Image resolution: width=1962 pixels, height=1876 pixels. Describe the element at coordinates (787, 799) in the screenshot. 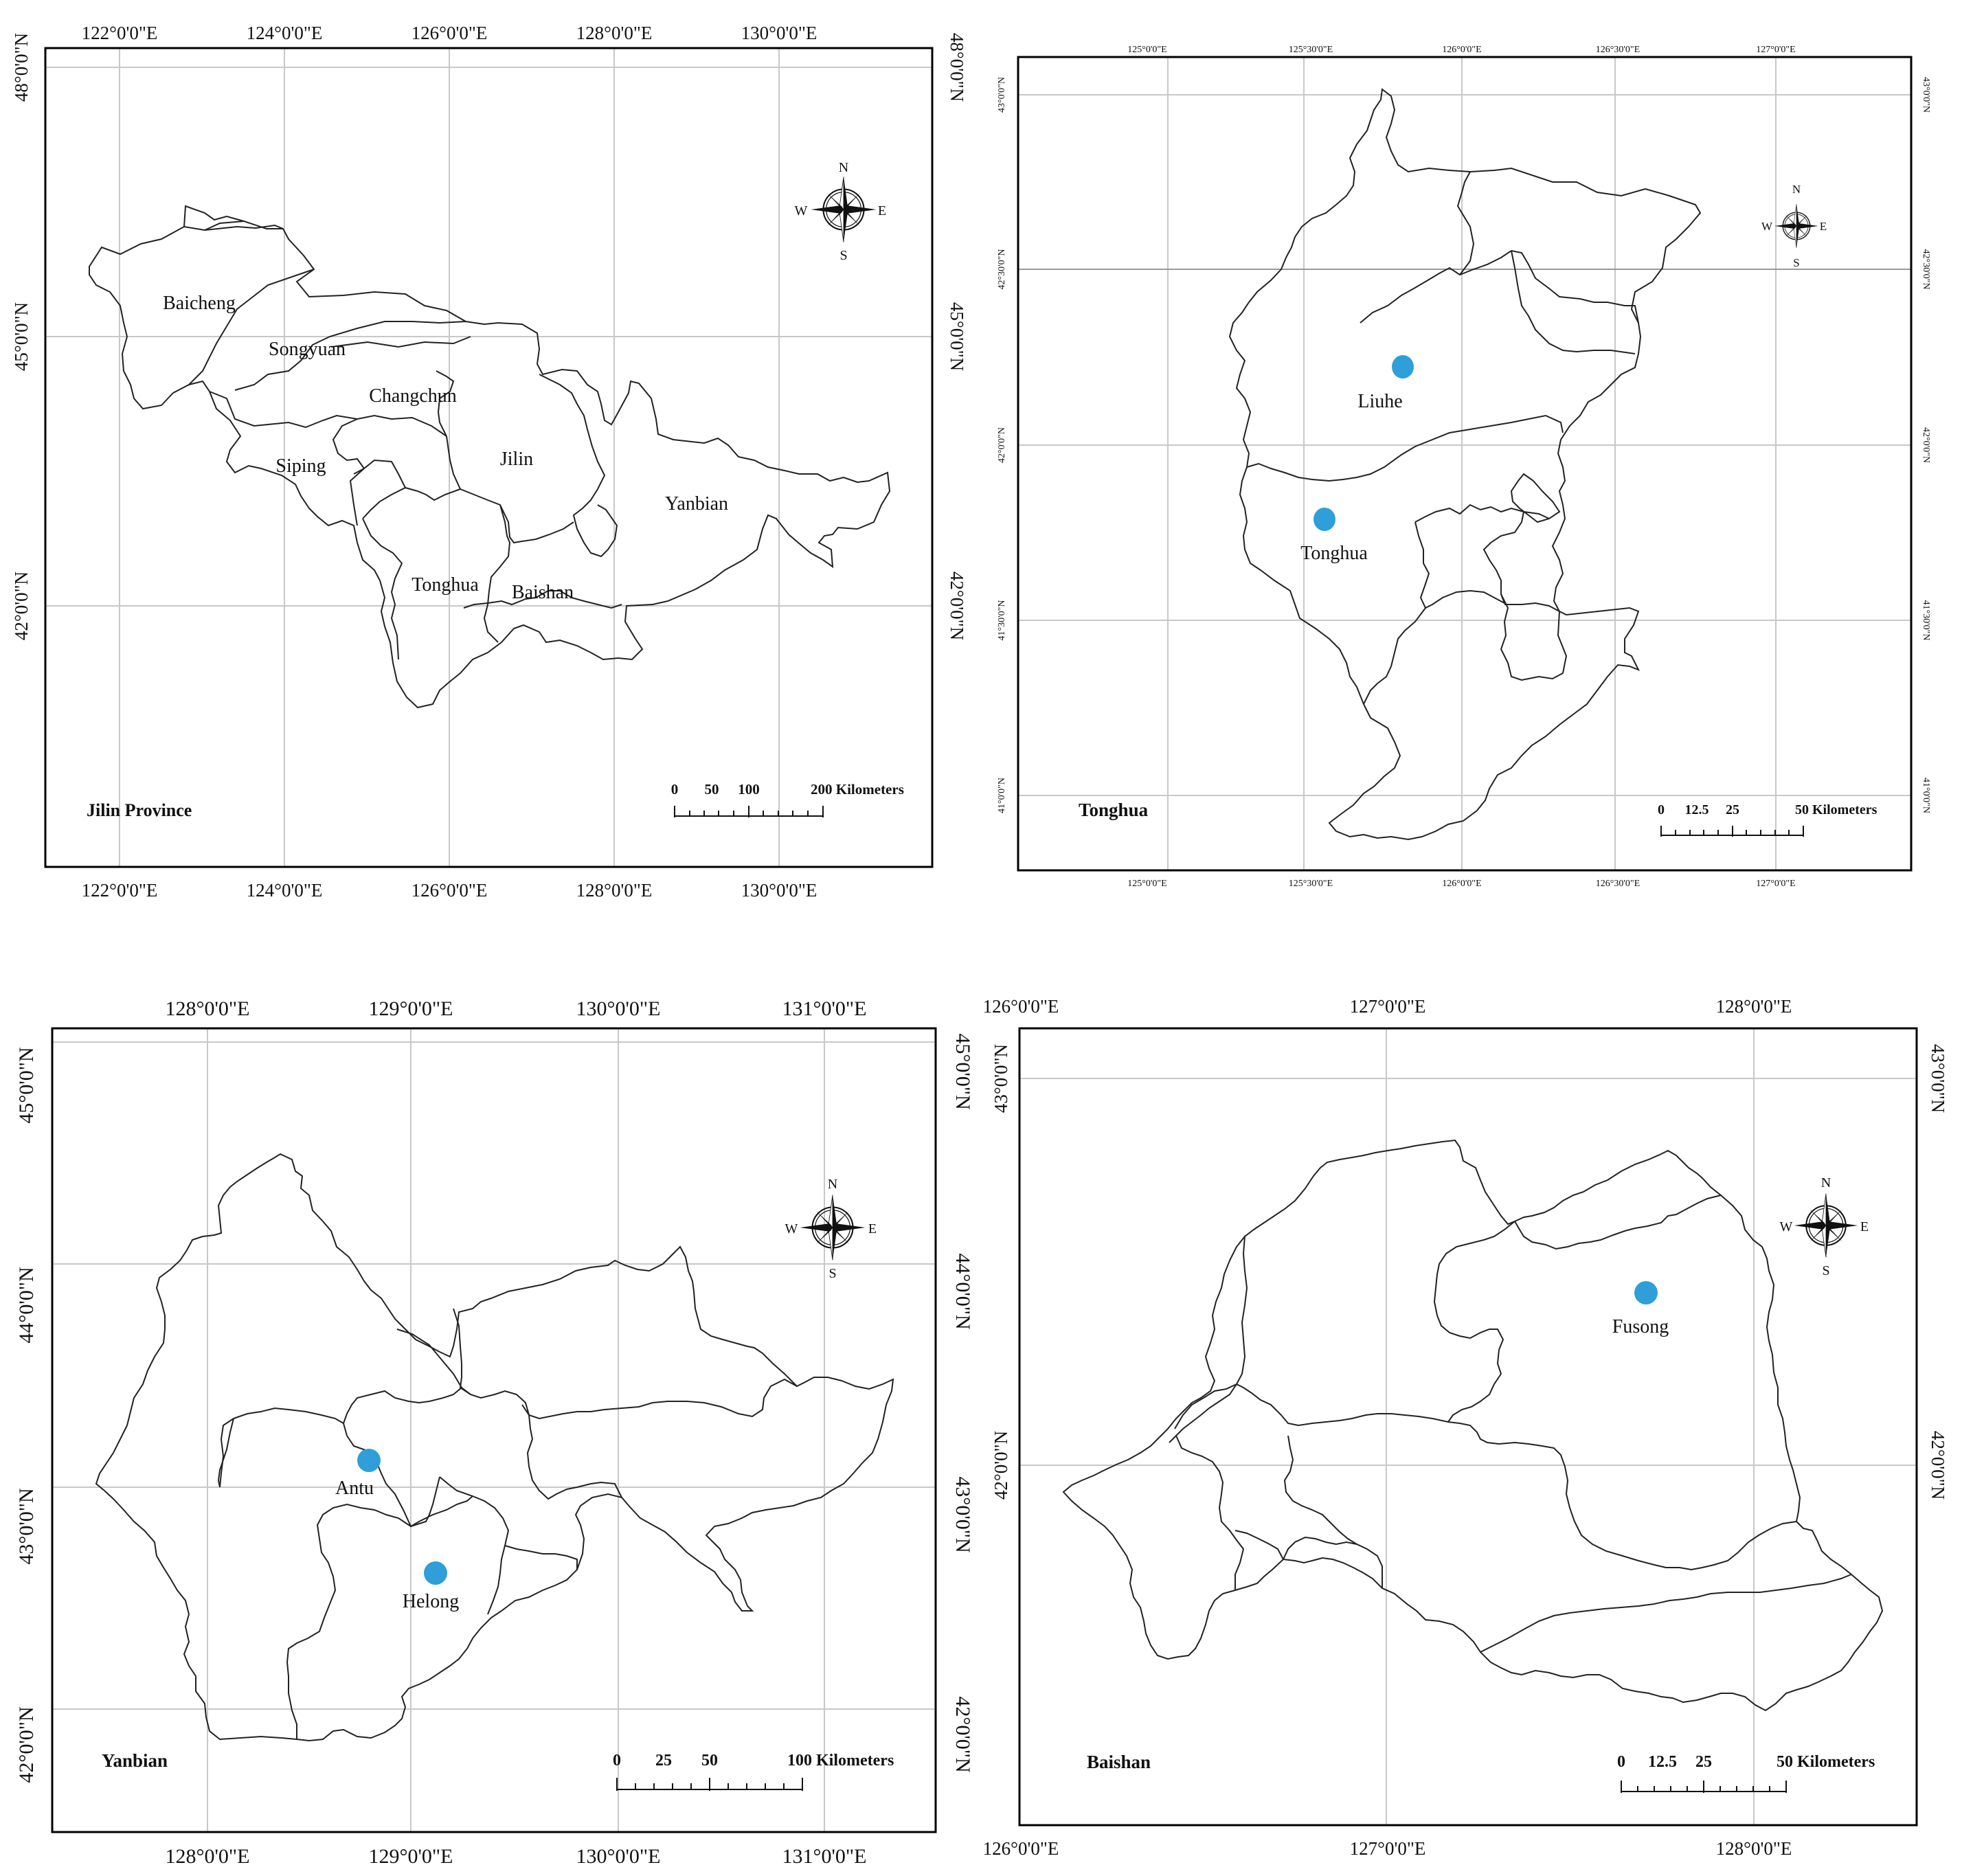

I see `scale-bar: 0 50 100 200 Kilometers` at that location.